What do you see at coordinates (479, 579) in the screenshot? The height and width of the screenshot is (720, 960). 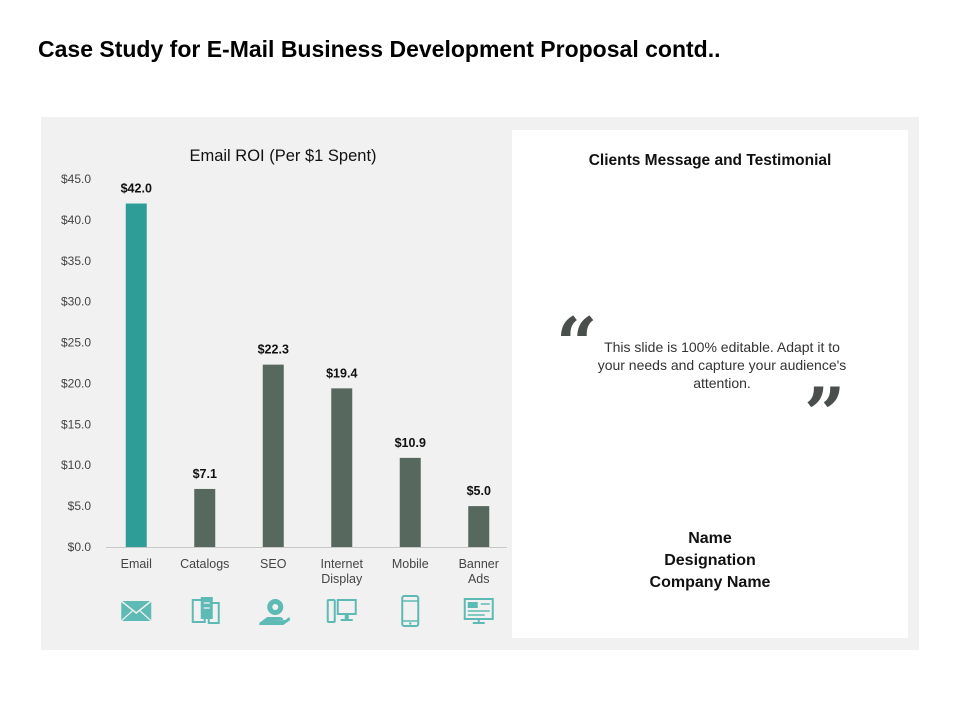 I see `x-category-label: Ads` at bounding box center [479, 579].